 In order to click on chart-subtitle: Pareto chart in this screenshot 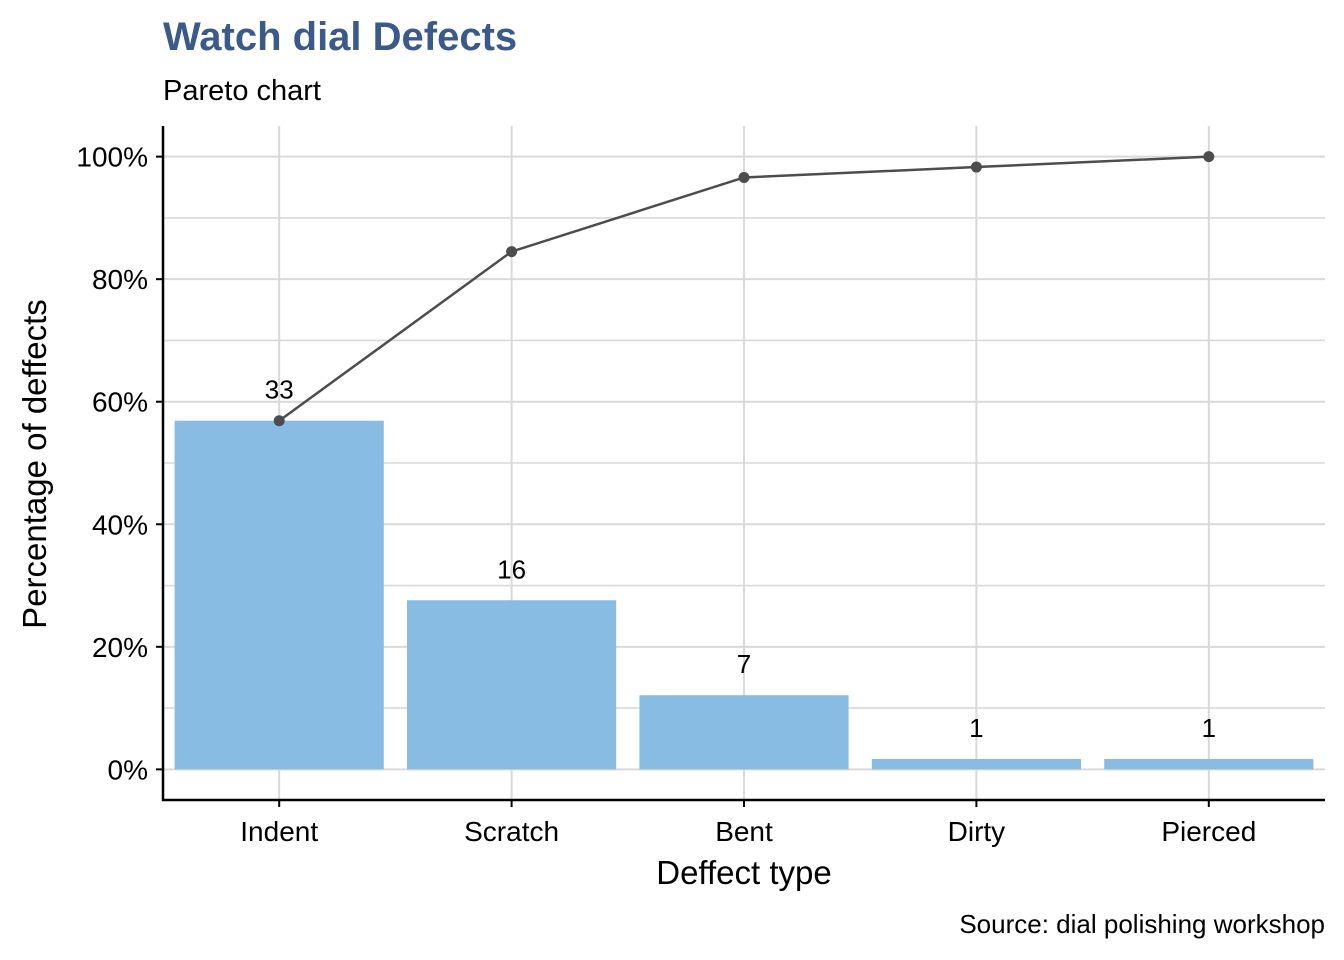, I will do `click(242, 91)`.